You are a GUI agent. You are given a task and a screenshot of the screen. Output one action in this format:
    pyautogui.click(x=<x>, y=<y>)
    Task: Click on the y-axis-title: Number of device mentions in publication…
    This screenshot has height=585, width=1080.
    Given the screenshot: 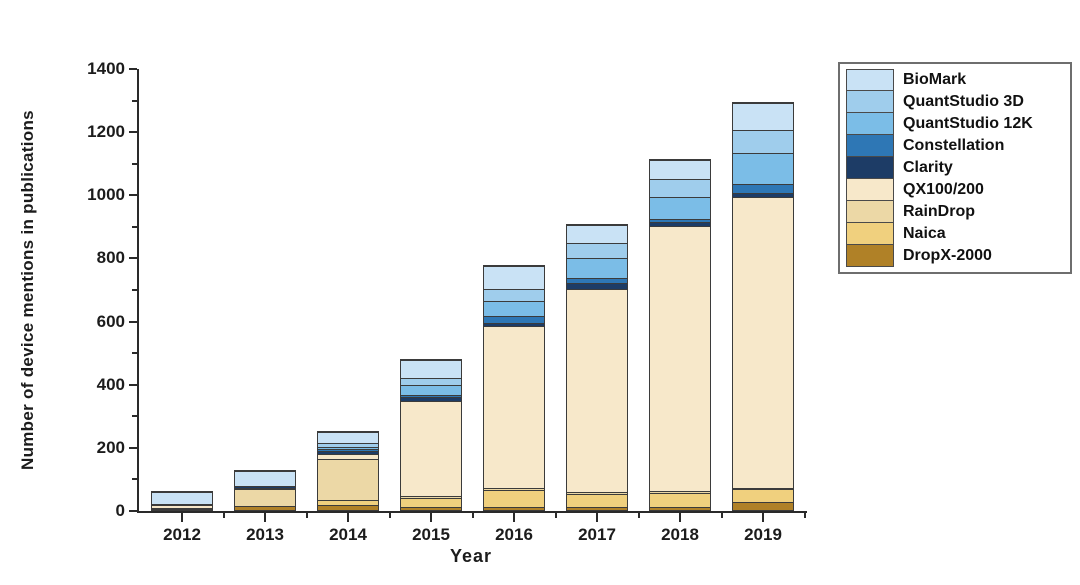 What is the action you would take?
    pyautogui.click(x=27, y=290)
    